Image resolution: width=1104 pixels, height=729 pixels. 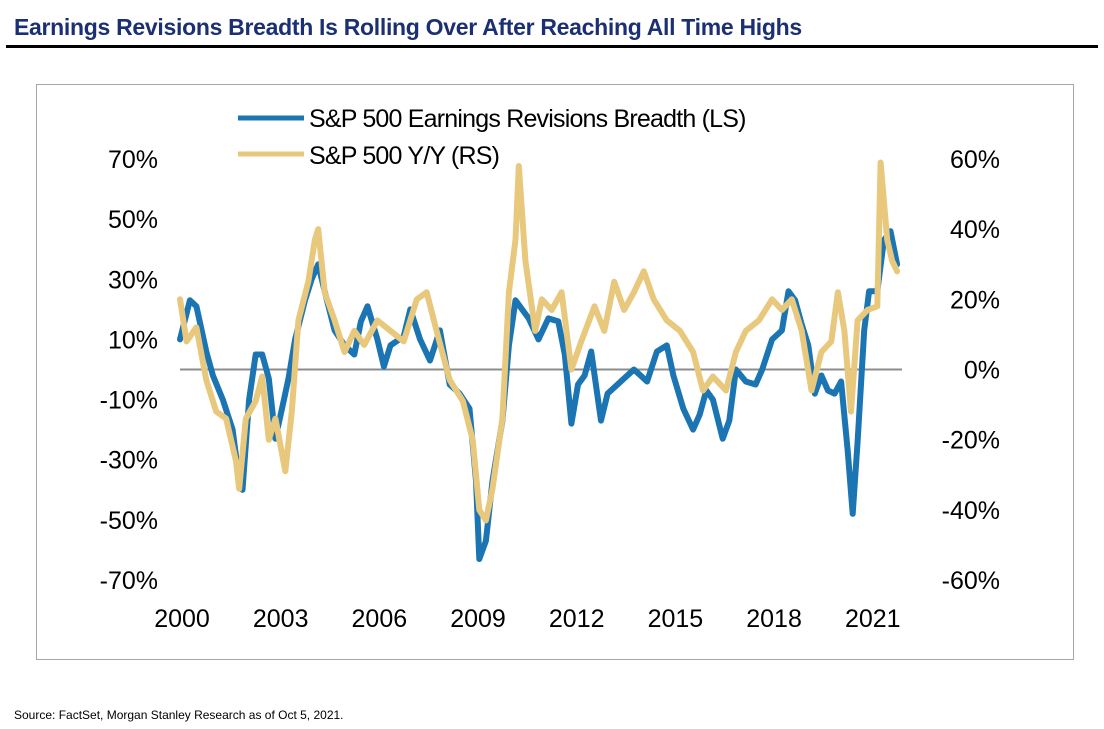 I want to click on left-axis-tick-label: -10%, so click(x=129, y=401).